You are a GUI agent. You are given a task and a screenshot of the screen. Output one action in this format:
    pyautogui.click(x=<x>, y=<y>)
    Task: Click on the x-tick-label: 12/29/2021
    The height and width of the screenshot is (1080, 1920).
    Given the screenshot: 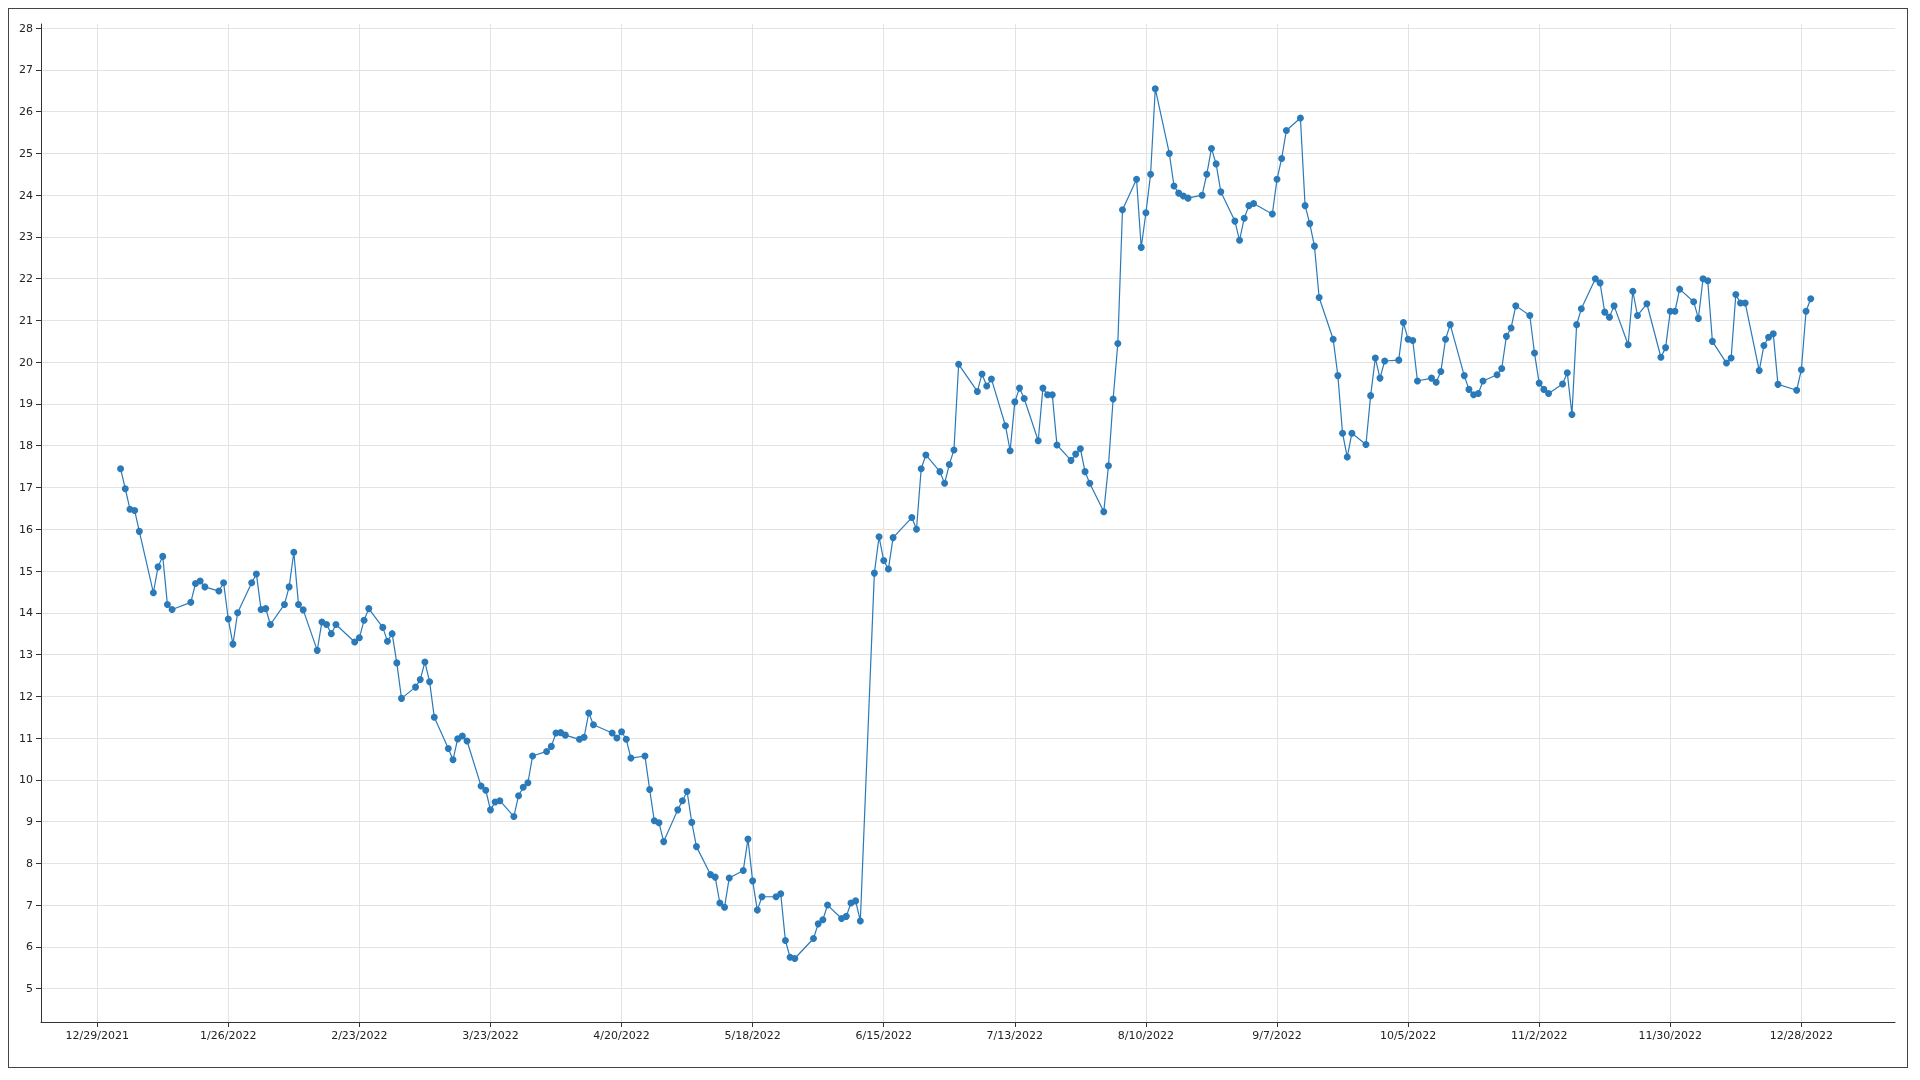 What is the action you would take?
    pyautogui.click(x=97, y=1035)
    